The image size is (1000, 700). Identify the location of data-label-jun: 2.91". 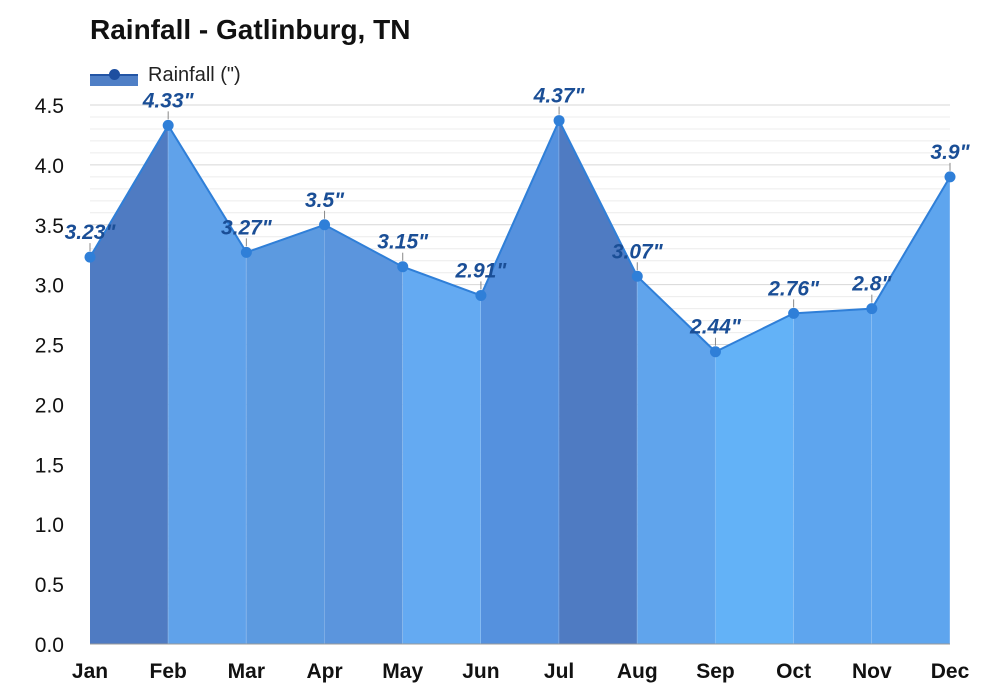
(480, 270).